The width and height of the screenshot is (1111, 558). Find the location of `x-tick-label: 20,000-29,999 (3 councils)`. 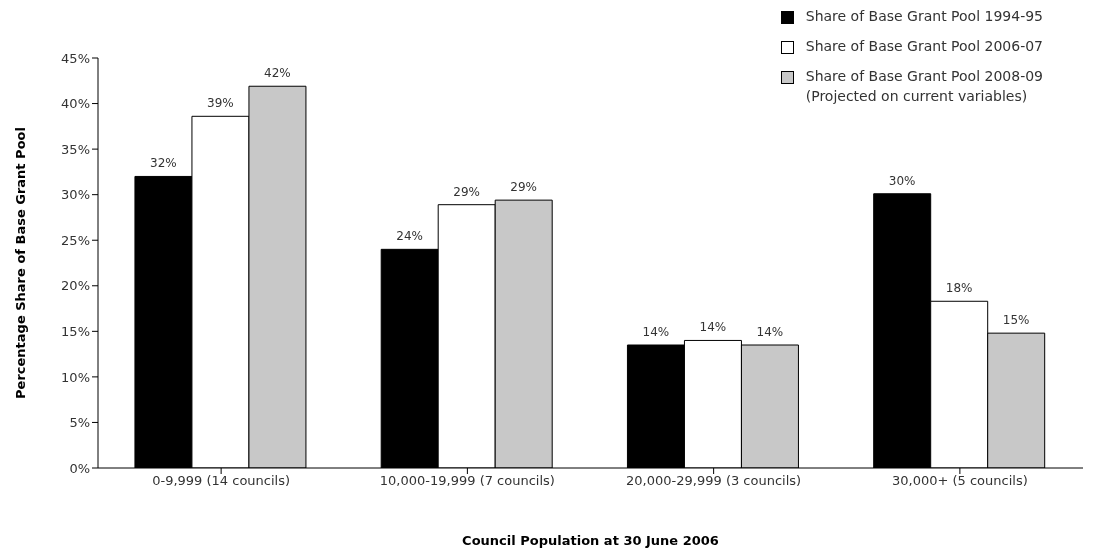

x-tick-label: 20,000-29,999 (3 councils) is located at coordinates (714, 481).